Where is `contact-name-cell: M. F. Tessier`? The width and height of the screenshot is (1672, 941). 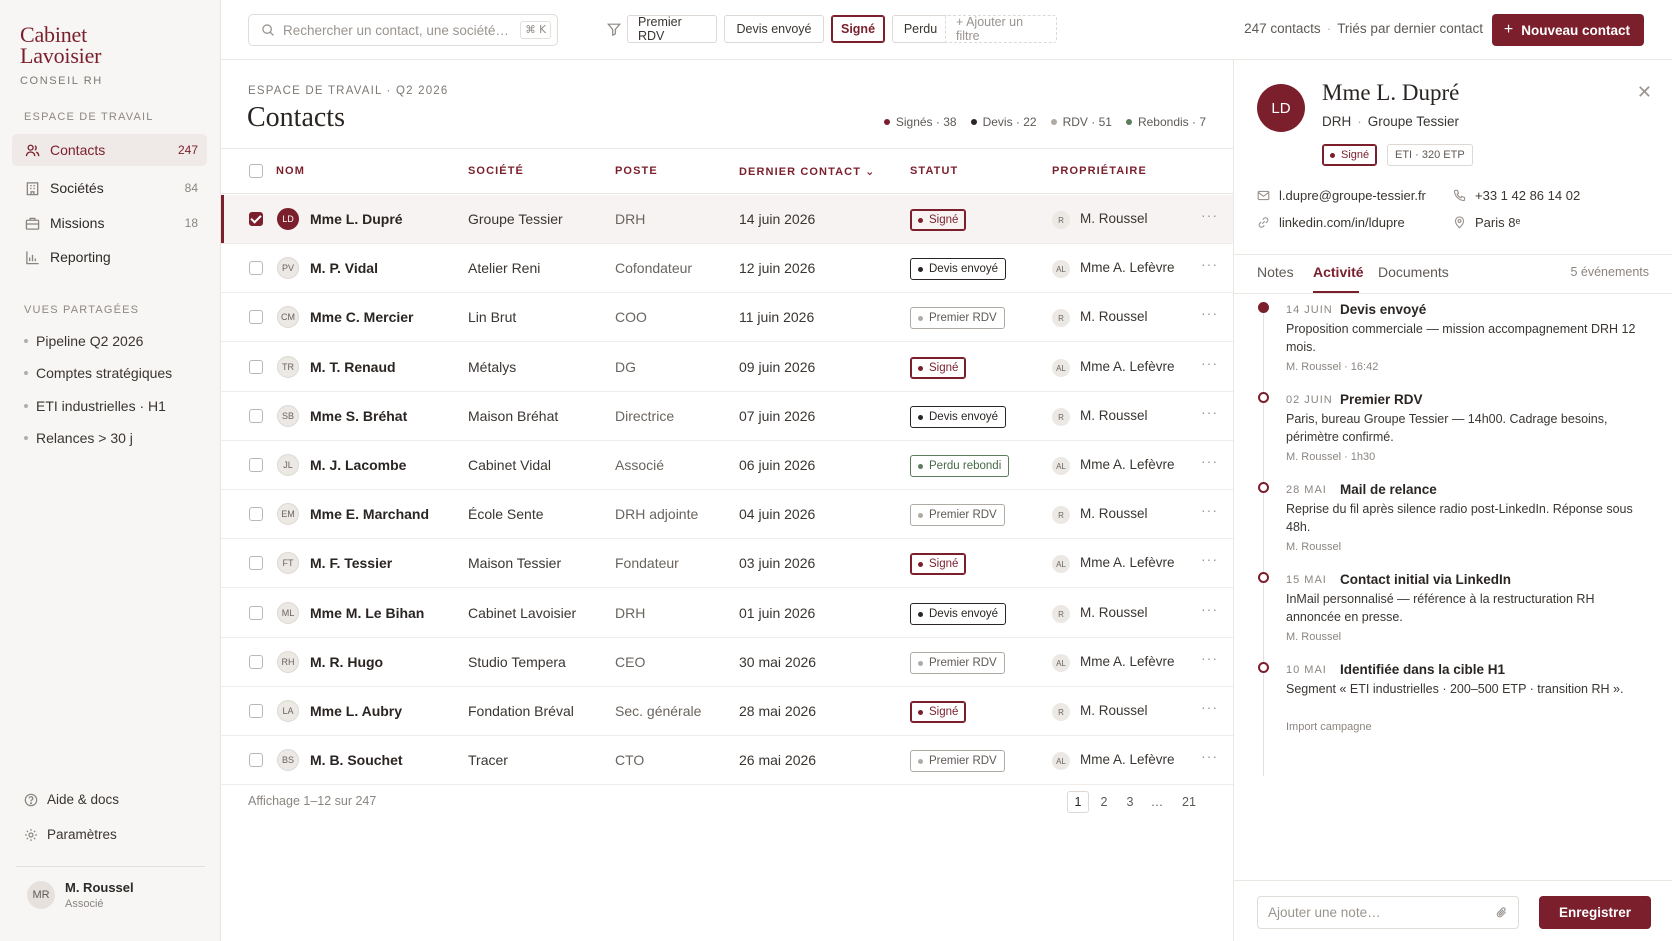
contact-name-cell: M. F. Tessier is located at coordinates (351, 563).